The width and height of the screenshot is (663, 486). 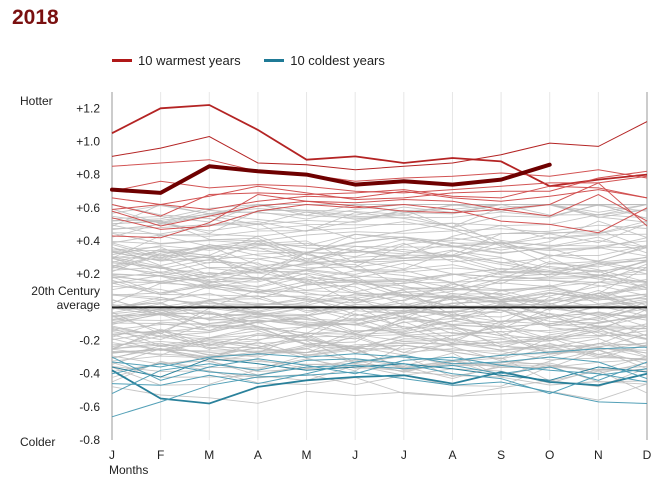 What do you see at coordinates (549, 455) in the screenshot?
I see `x-tick-label: O` at bounding box center [549, 455].